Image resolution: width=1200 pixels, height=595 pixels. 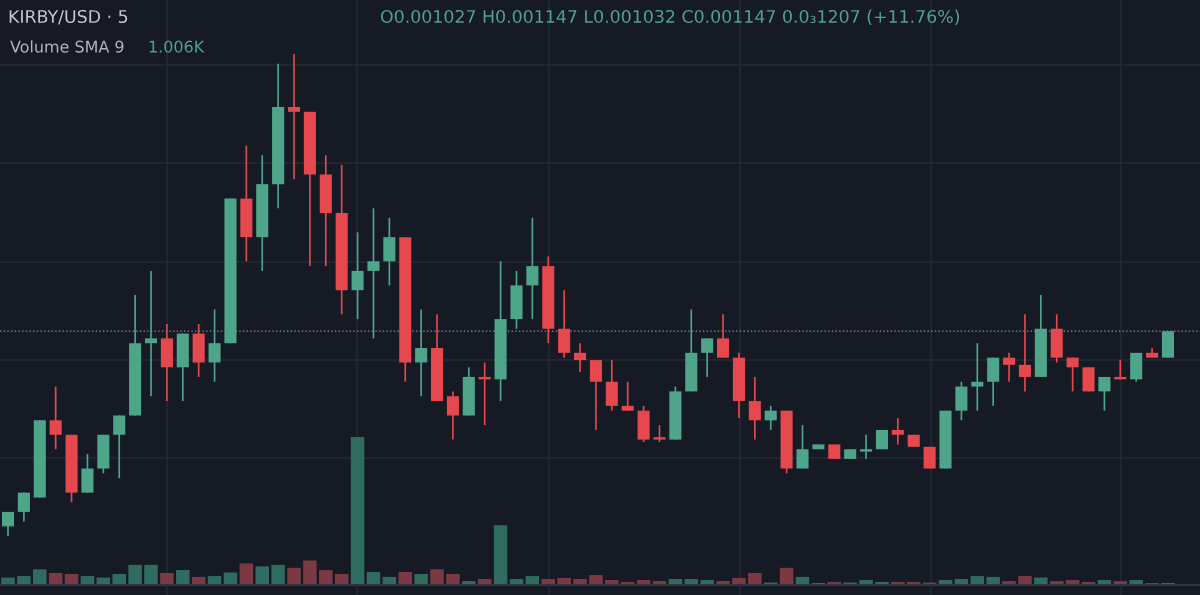 What do you see at coordinates (670, 17) in the screenshot?
I see `text: O0.001027 H0.001147 L0.001032 C0.001147 0.0₃1207 (+11.76%)` at bounding box center [670, 17].